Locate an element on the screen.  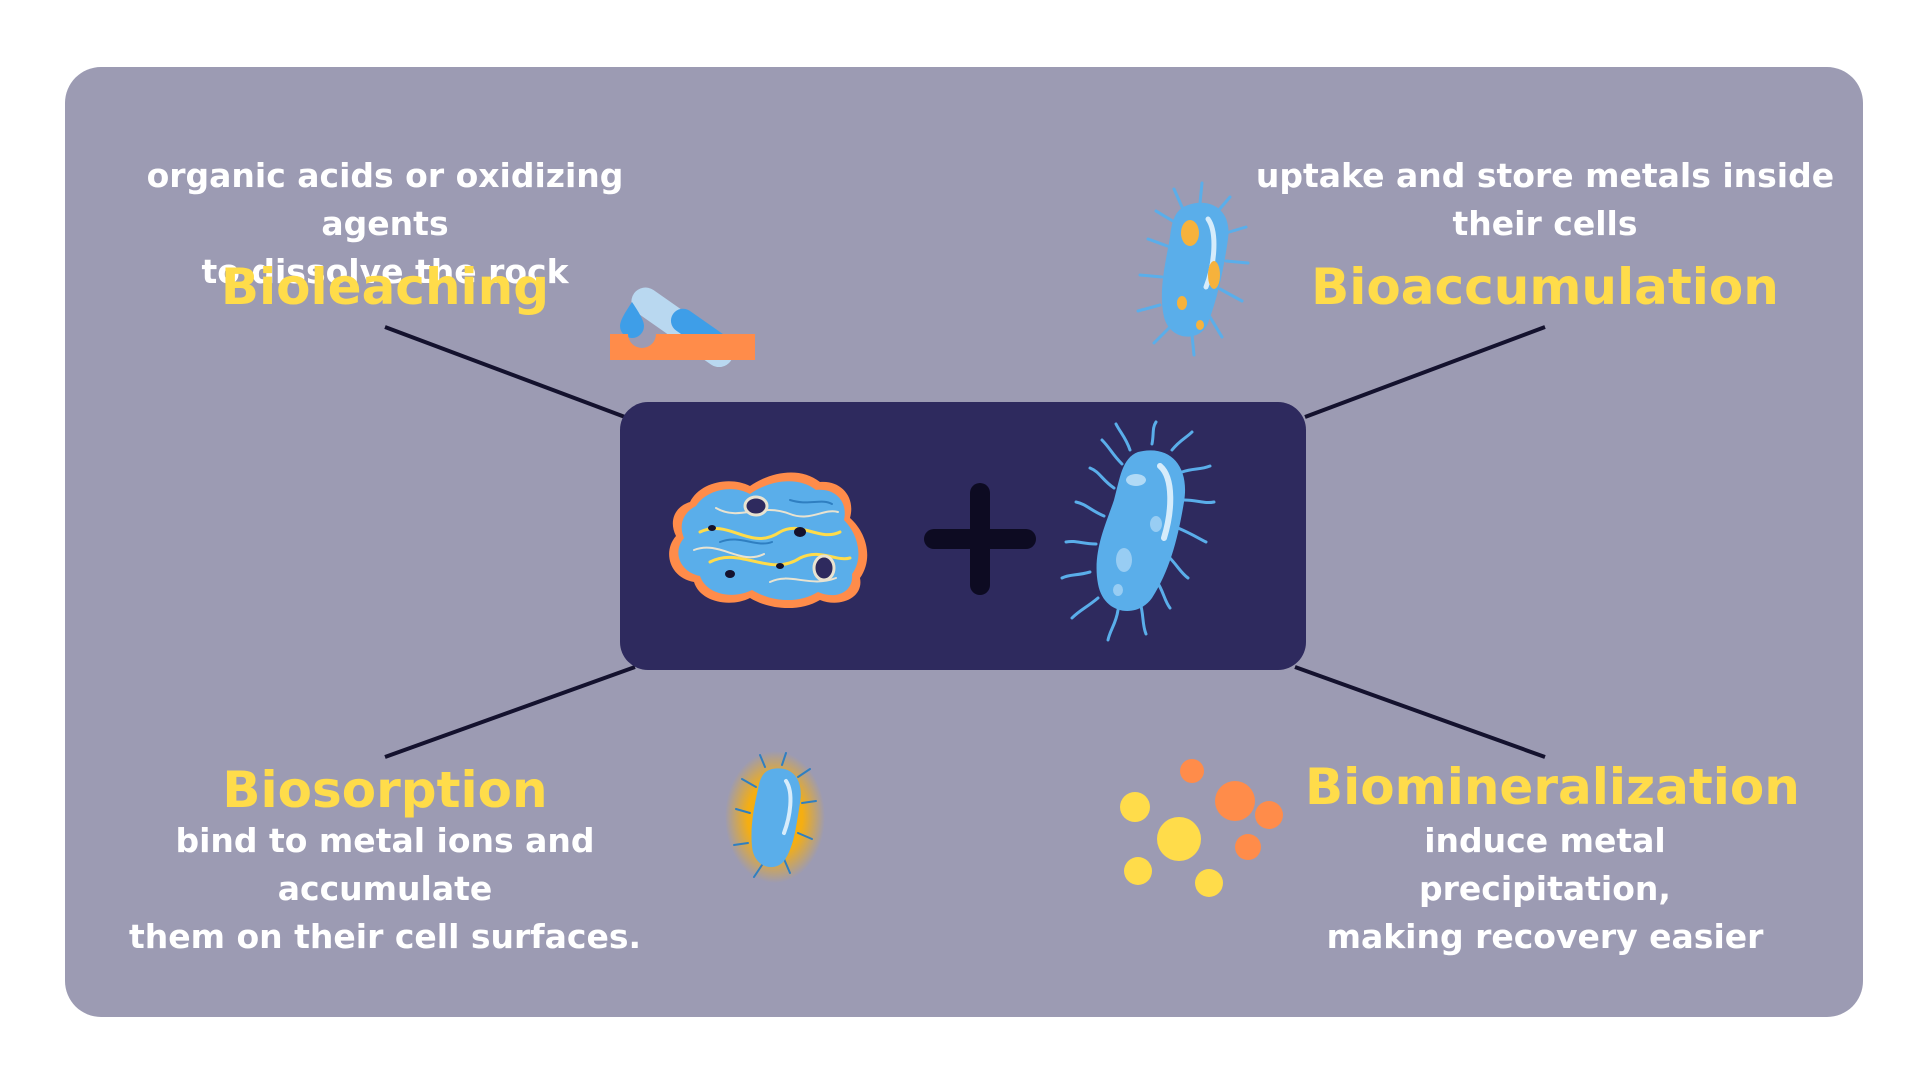
bioleaching-description-line1: organic acids or oxidizing agents is located at coordinates (385, 199).